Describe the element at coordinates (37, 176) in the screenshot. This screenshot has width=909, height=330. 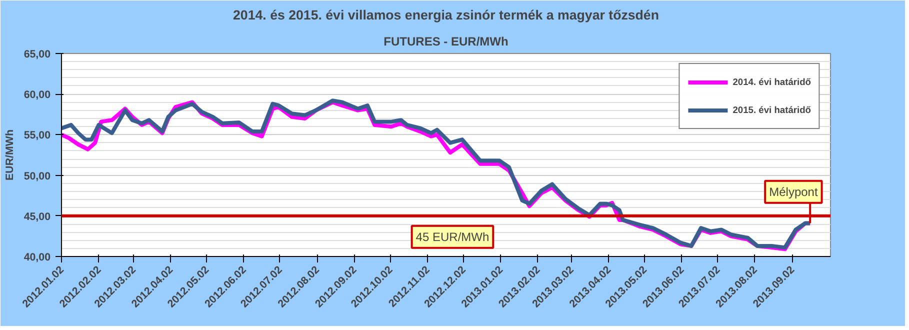
I see `y-tick-label: 50,00` at that location.